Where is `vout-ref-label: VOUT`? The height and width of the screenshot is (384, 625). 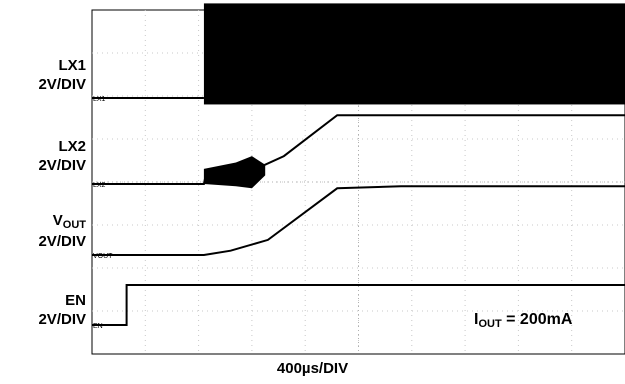
vout-ref-label: VOUT is located at coordinates (103, 256).